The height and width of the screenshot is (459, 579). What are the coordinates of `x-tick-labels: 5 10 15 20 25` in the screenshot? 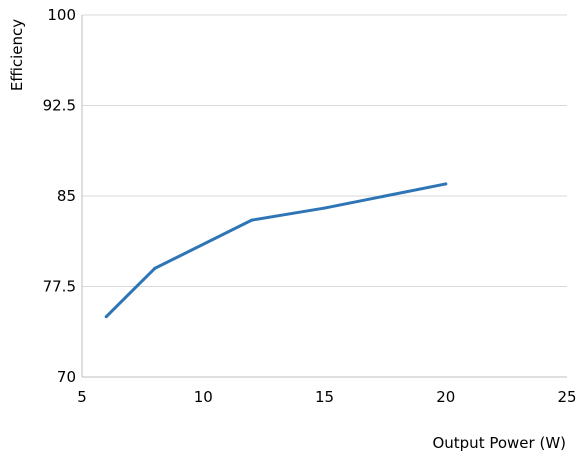 It's located at (326, 397).